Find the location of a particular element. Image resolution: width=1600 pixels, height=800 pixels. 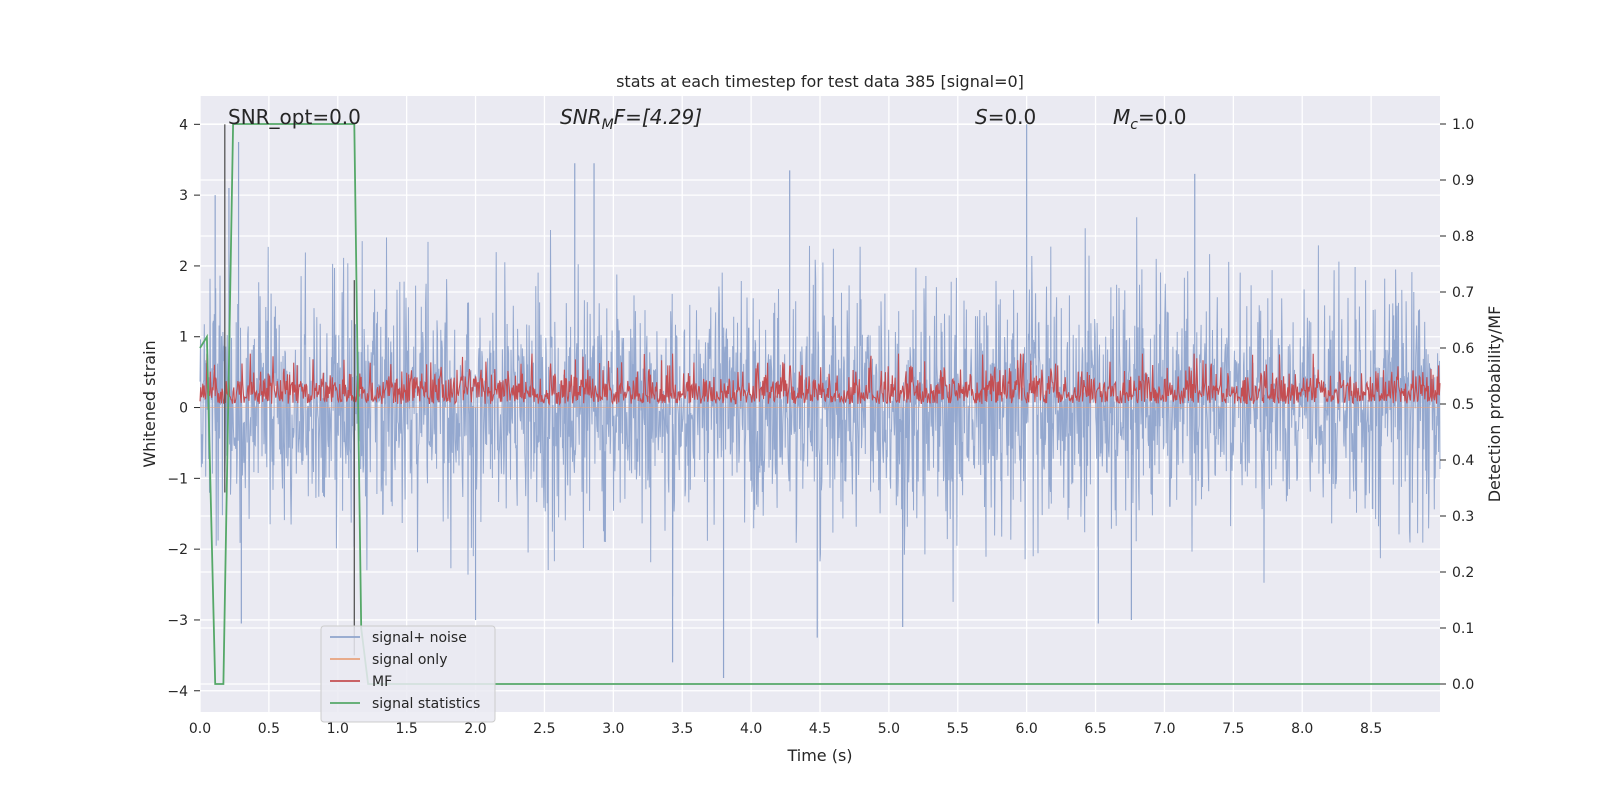

x-tick-label: 5.0 is located at coordinates (889, 729).